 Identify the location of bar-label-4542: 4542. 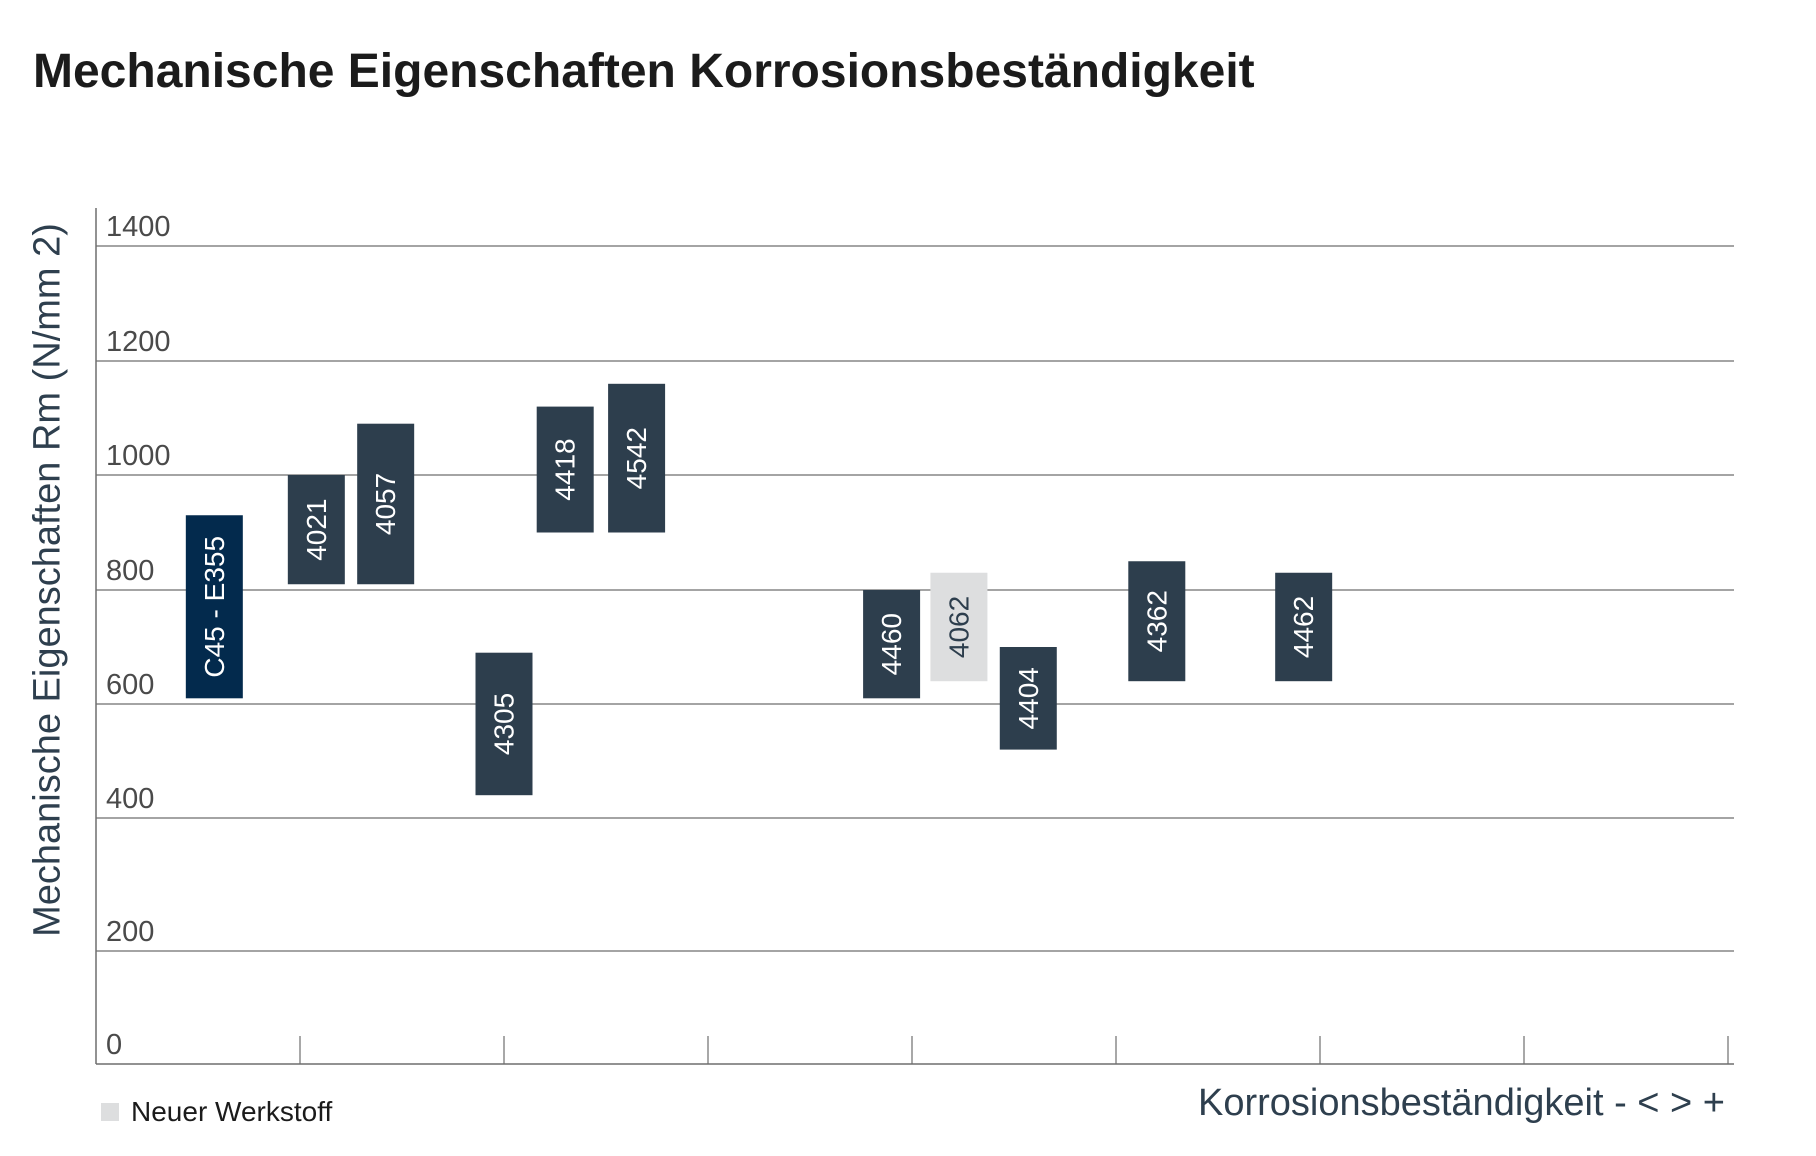
(636, 458).